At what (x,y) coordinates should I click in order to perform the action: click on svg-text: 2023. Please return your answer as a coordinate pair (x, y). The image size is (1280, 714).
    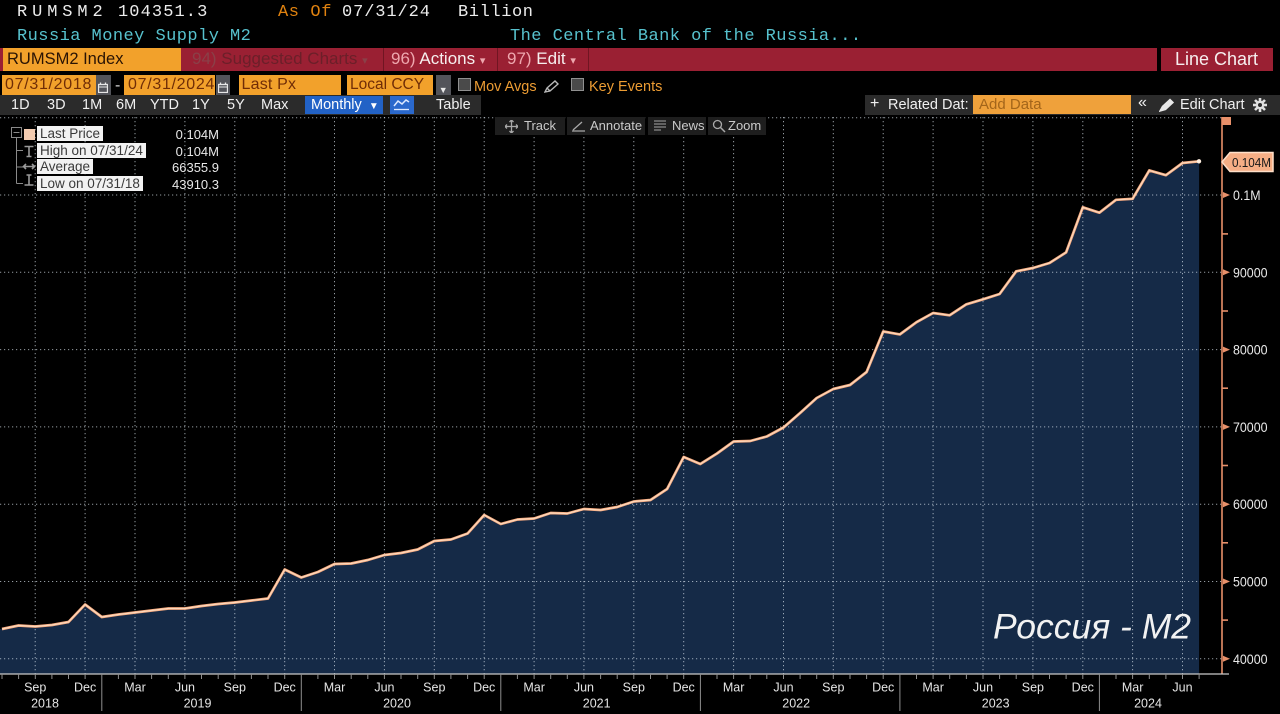
    Looking at the image, I should click on (996, 704).